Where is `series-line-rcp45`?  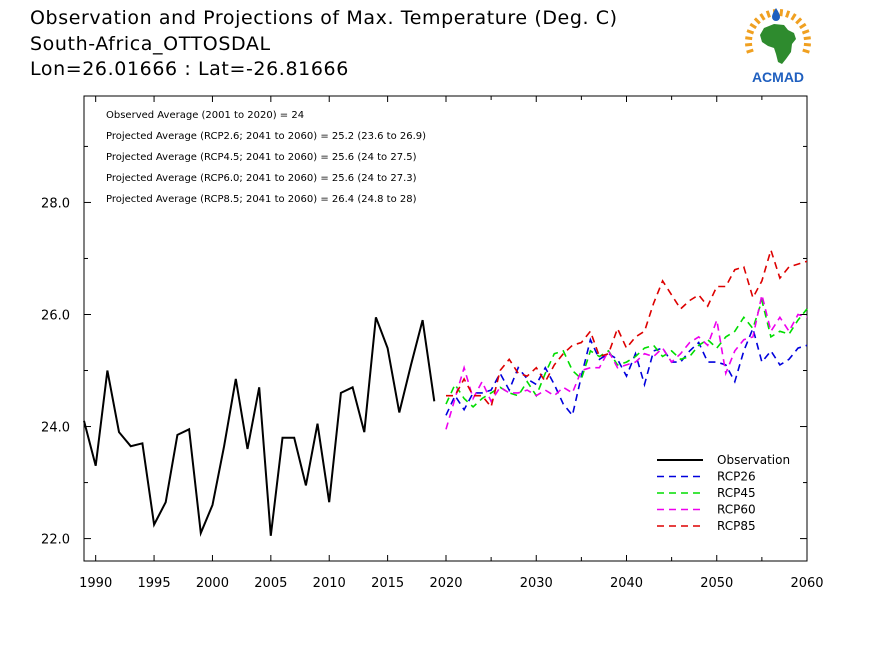 series-line-rcp45 is located at coordinates (626, 352).